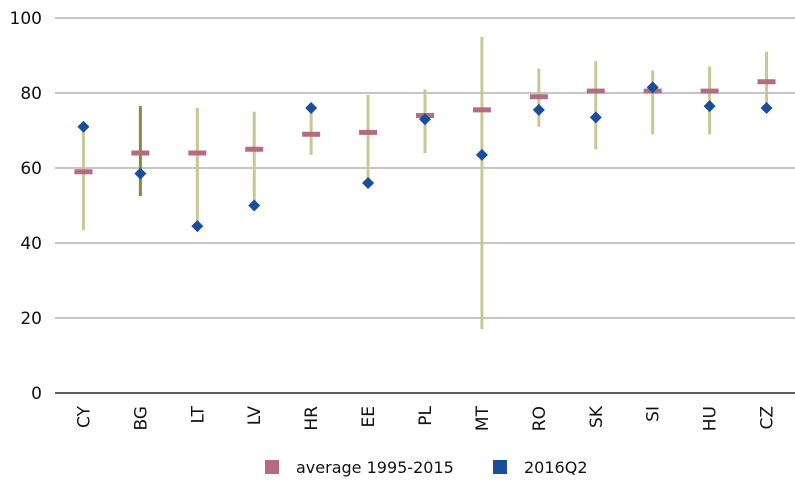 This screenshot has height=488, width=795. What do you see at coordinates (31, 319) in the screenshot?
I see `y-tick-label: 20` at bounding box center [31, 319].